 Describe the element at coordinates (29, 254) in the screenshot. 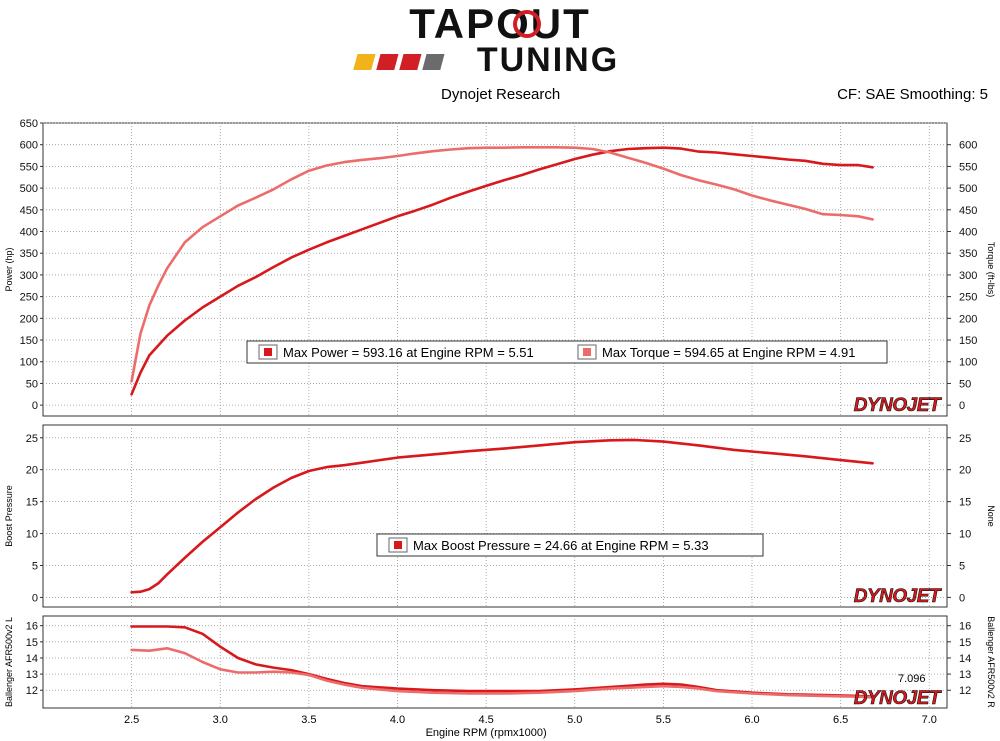

I see `y-tick-label: 350` at that location.